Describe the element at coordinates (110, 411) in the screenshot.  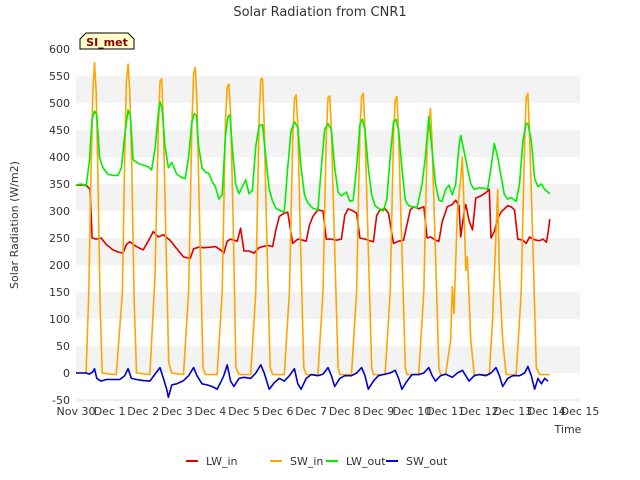
I see `x-tick-label: Dec 1` at that location.